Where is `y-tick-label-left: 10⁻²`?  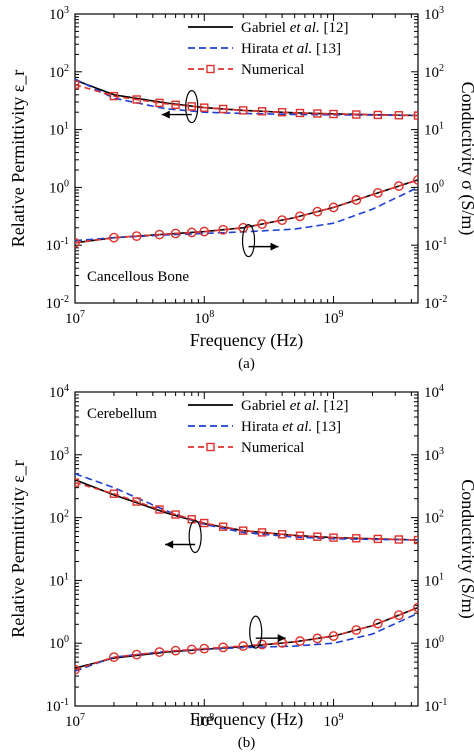 y-tick-label-left: 10⁻² is located at coordinates (57, 303).